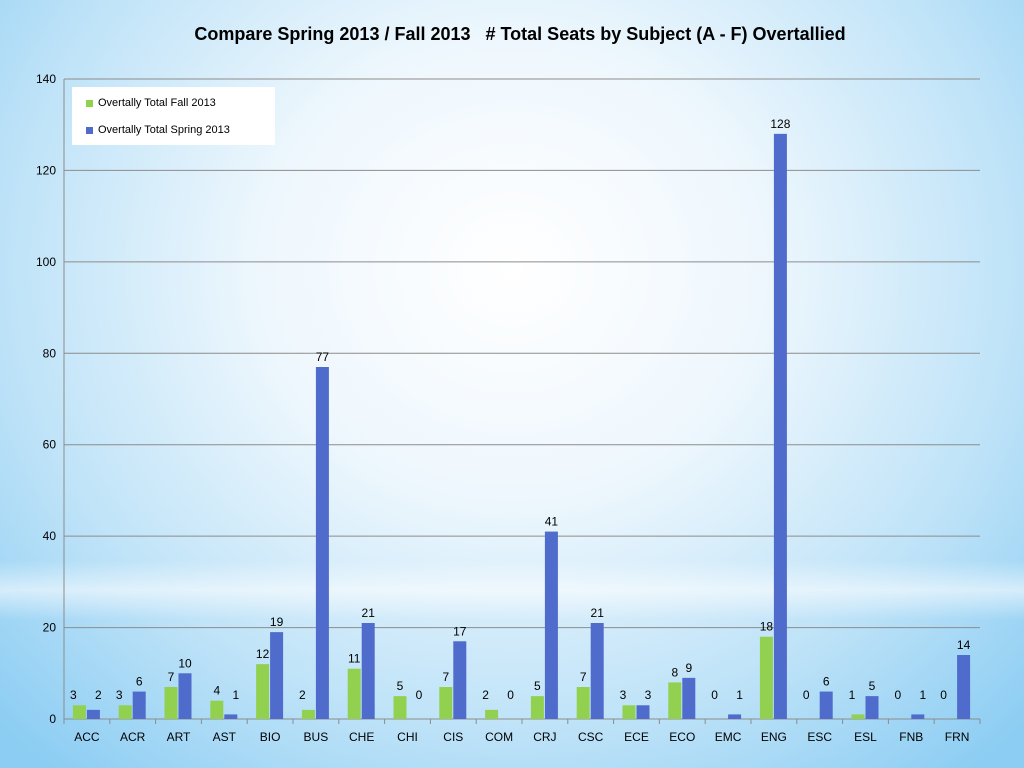 This screenshot has width=1024, height=768. What do you see at coordinates (50, 628) in the screenshot?
I see `y-tick-label: 20` at bounding box center [50, 628].